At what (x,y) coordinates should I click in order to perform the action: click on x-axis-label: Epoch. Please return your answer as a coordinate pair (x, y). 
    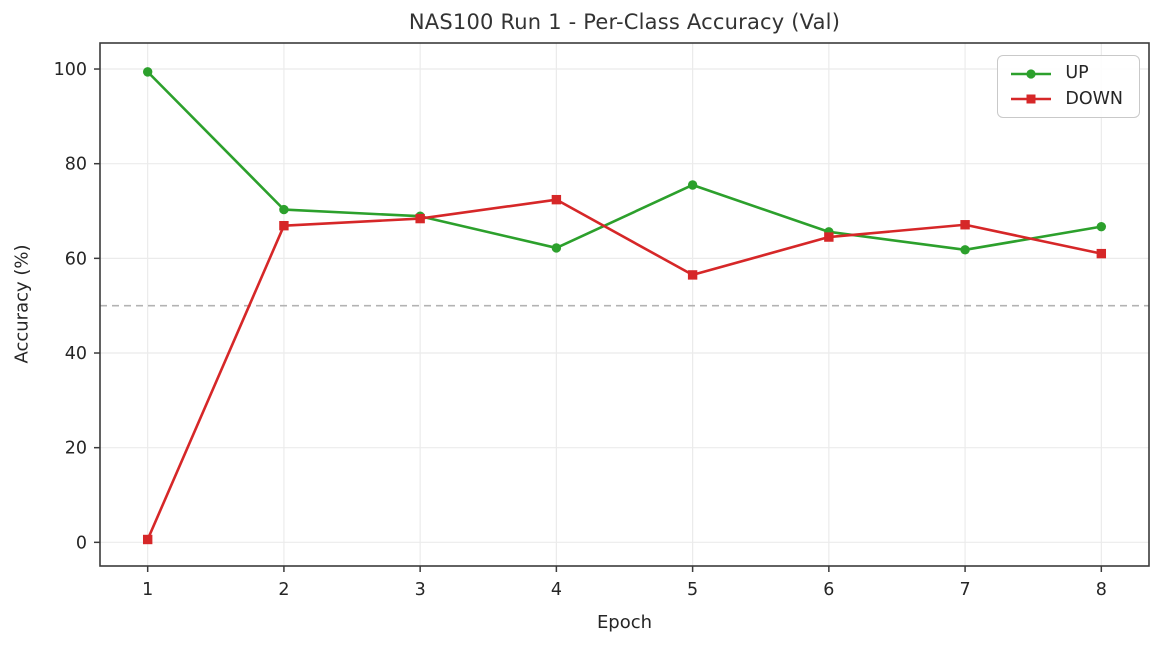
    Looking at the image, I should click on (624, 622).